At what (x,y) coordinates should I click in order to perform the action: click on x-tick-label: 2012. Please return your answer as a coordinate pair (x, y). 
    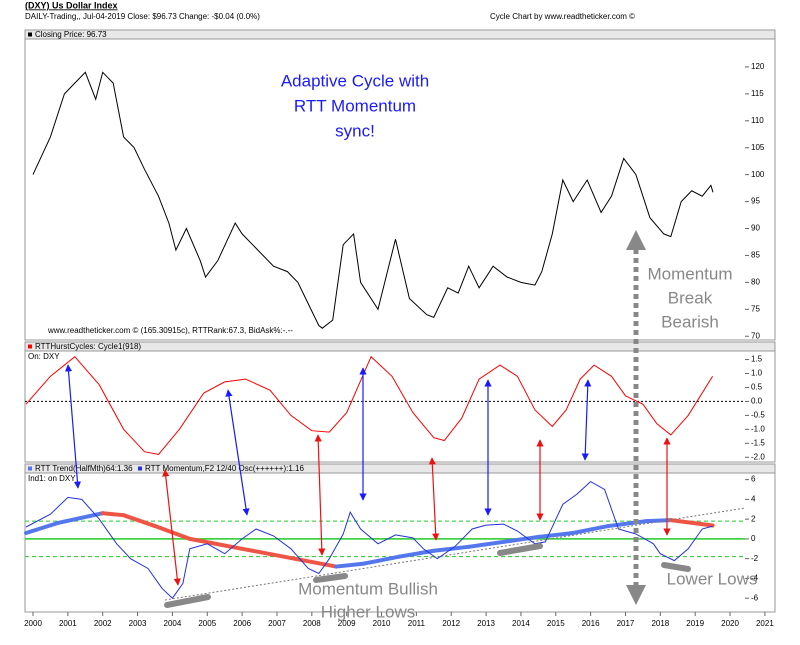
    Looking at the image, I should click on (451, 623).